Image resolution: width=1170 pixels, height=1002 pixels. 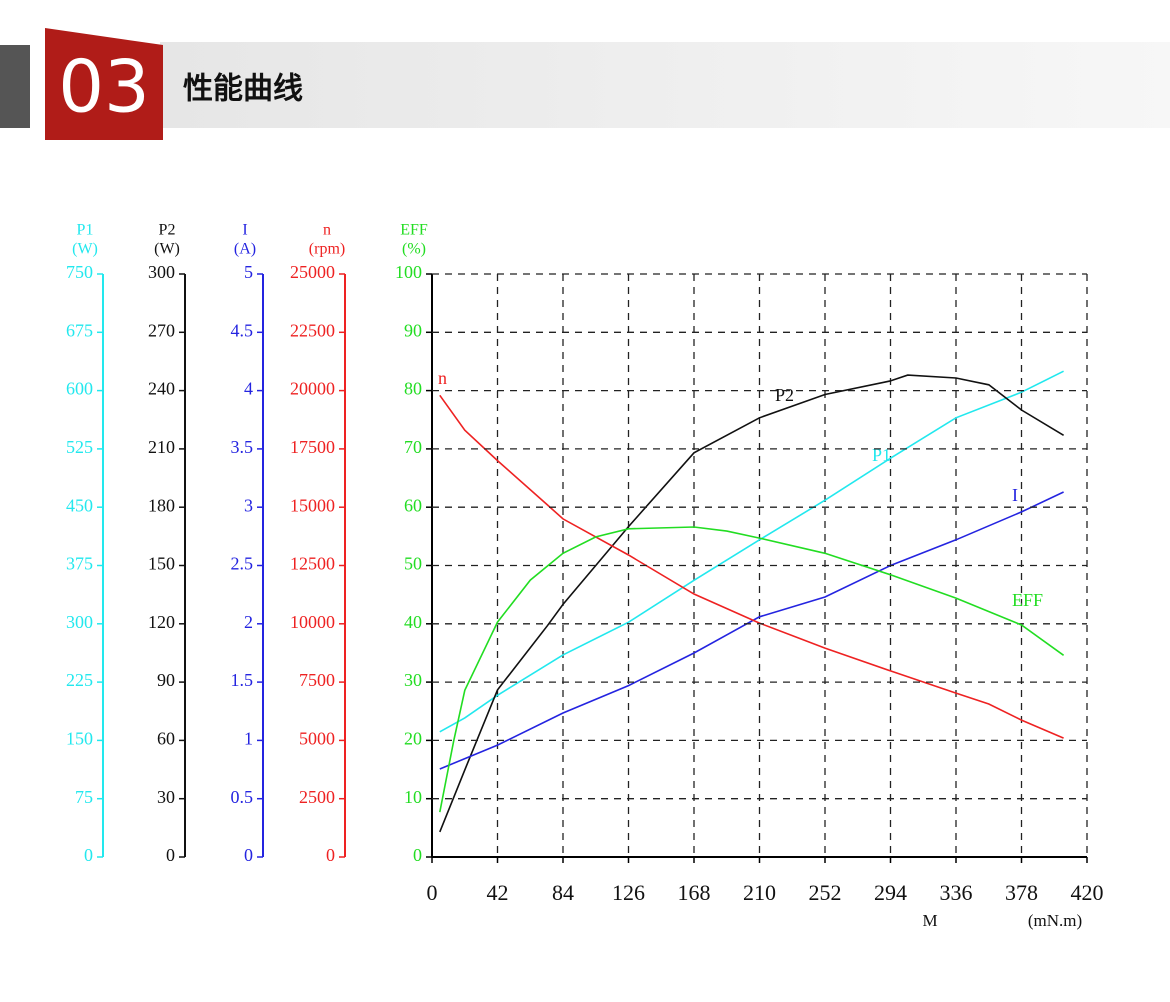 I want to click on y-tick-label: 1.5, so click(x=242, y=680).